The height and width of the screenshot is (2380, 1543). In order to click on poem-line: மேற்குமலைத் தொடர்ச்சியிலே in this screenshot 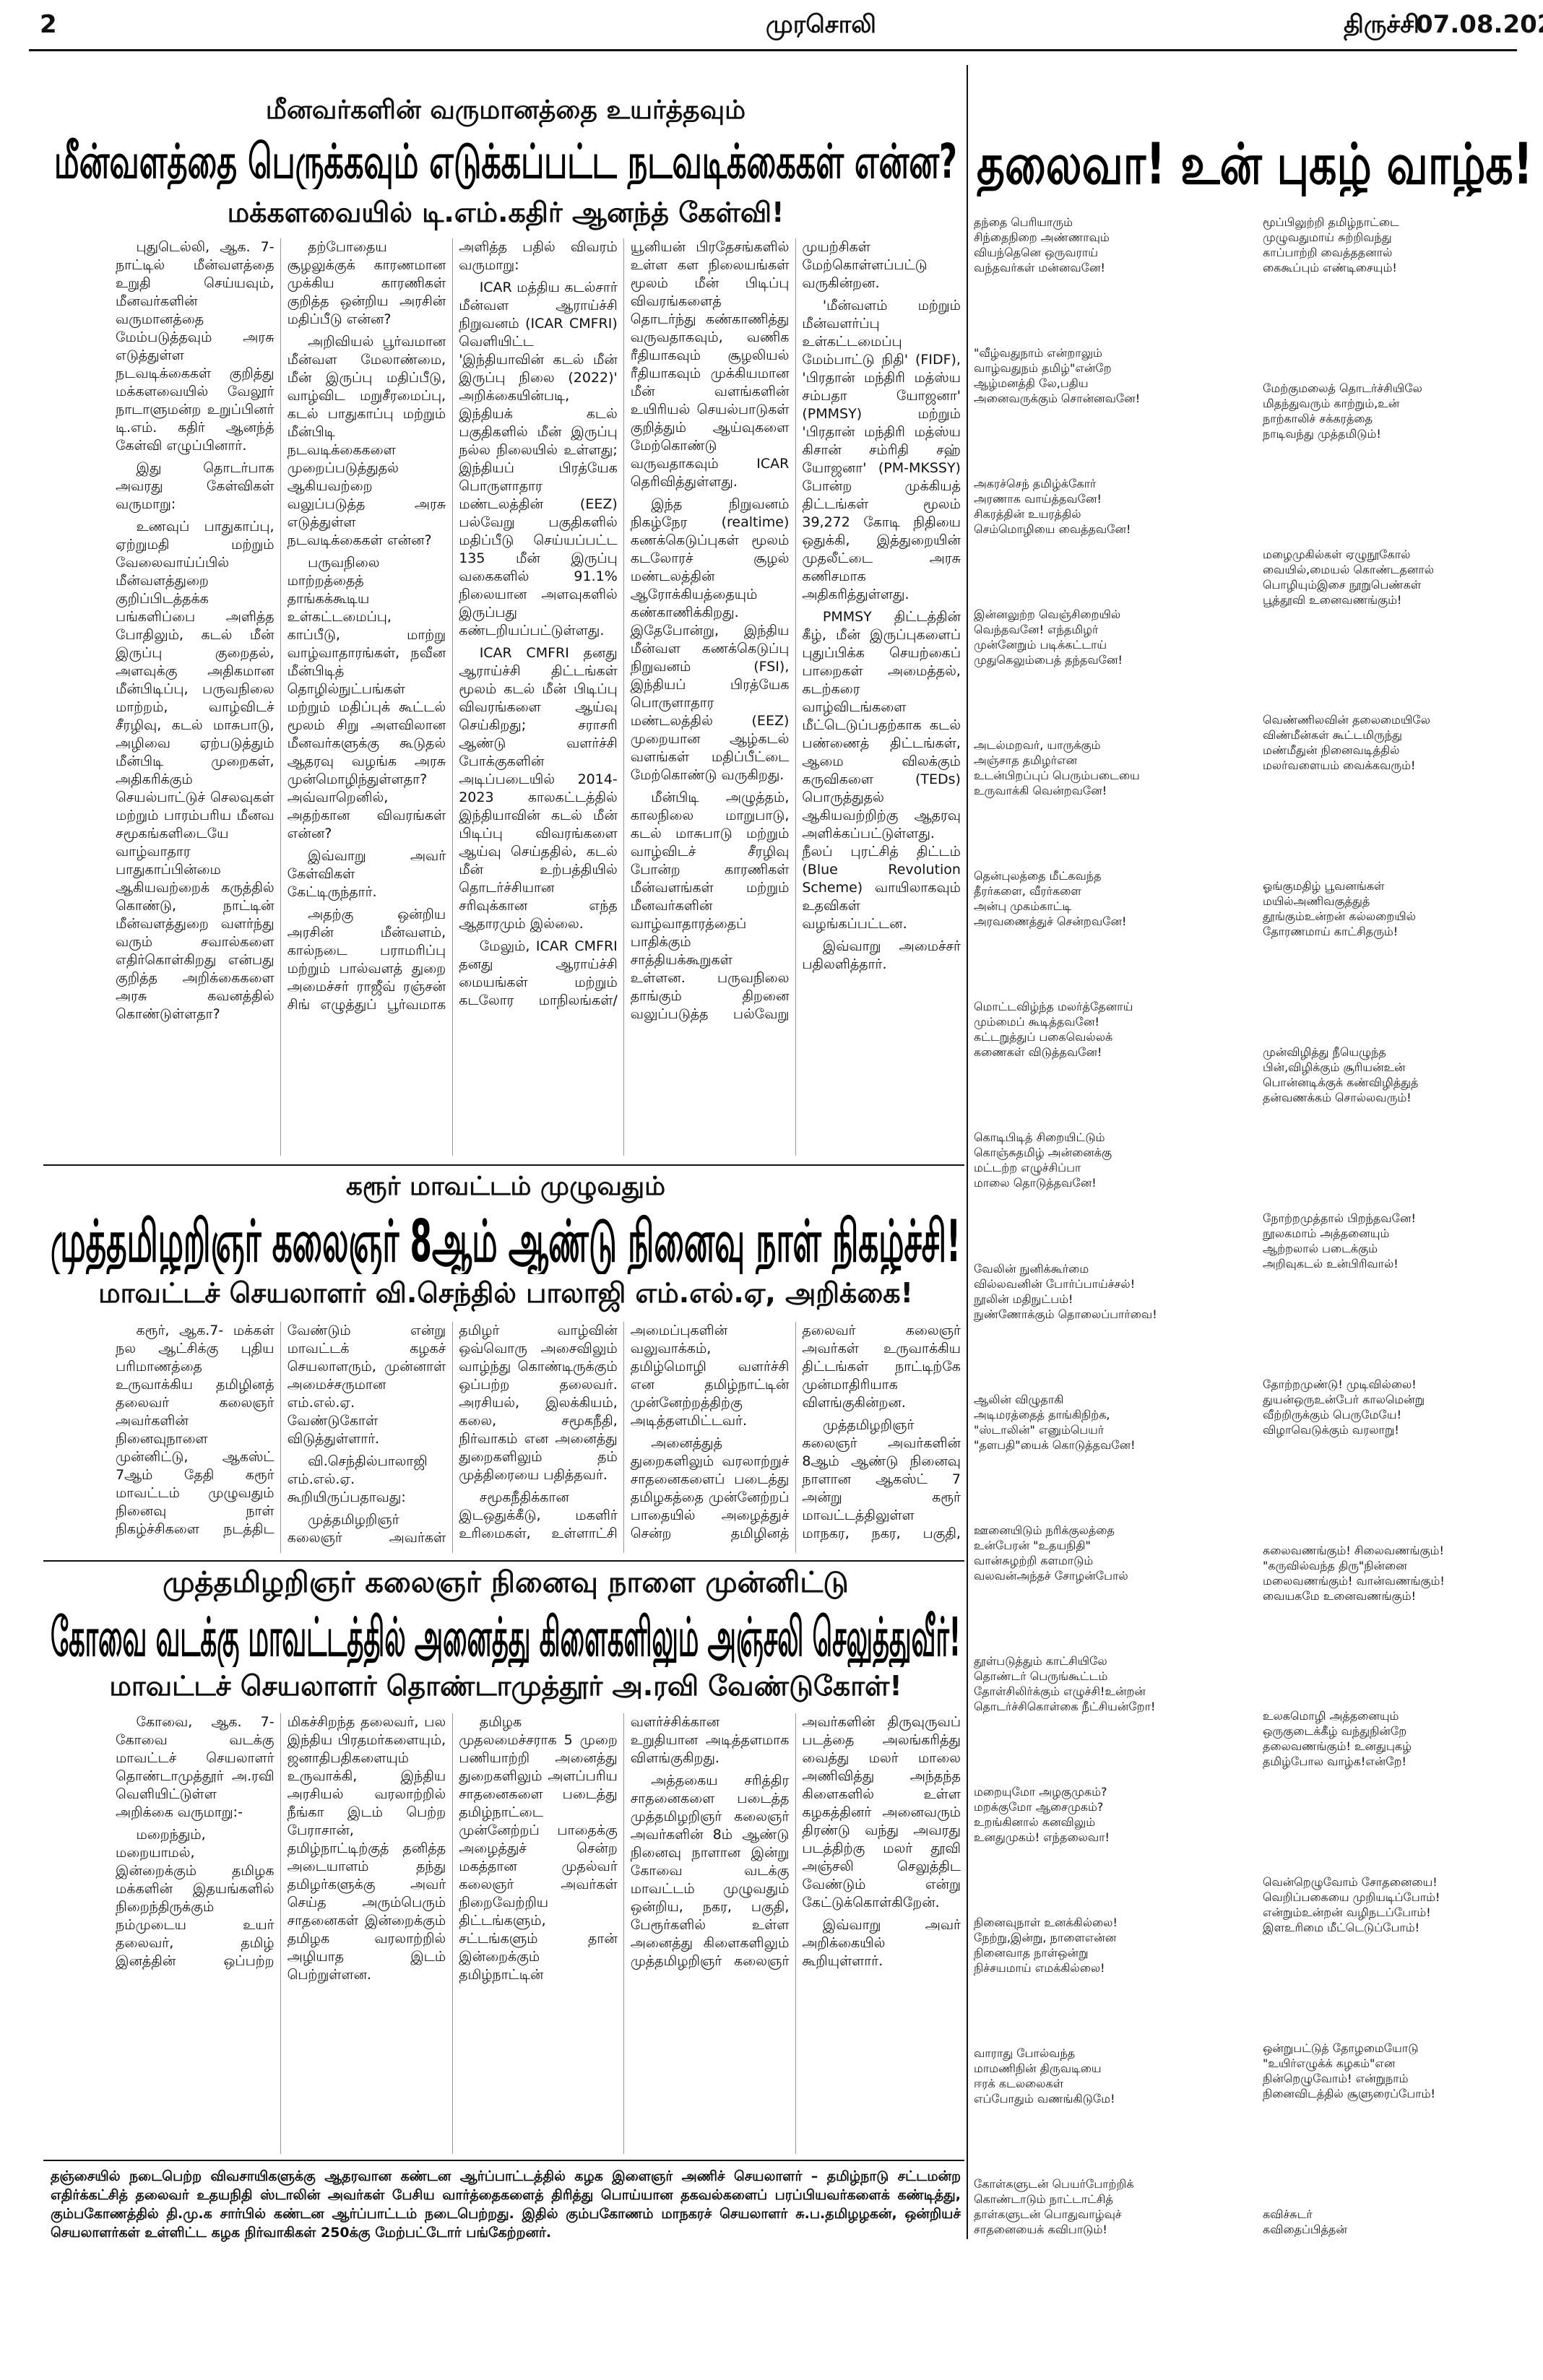, I will do `click(1342, 388)`.